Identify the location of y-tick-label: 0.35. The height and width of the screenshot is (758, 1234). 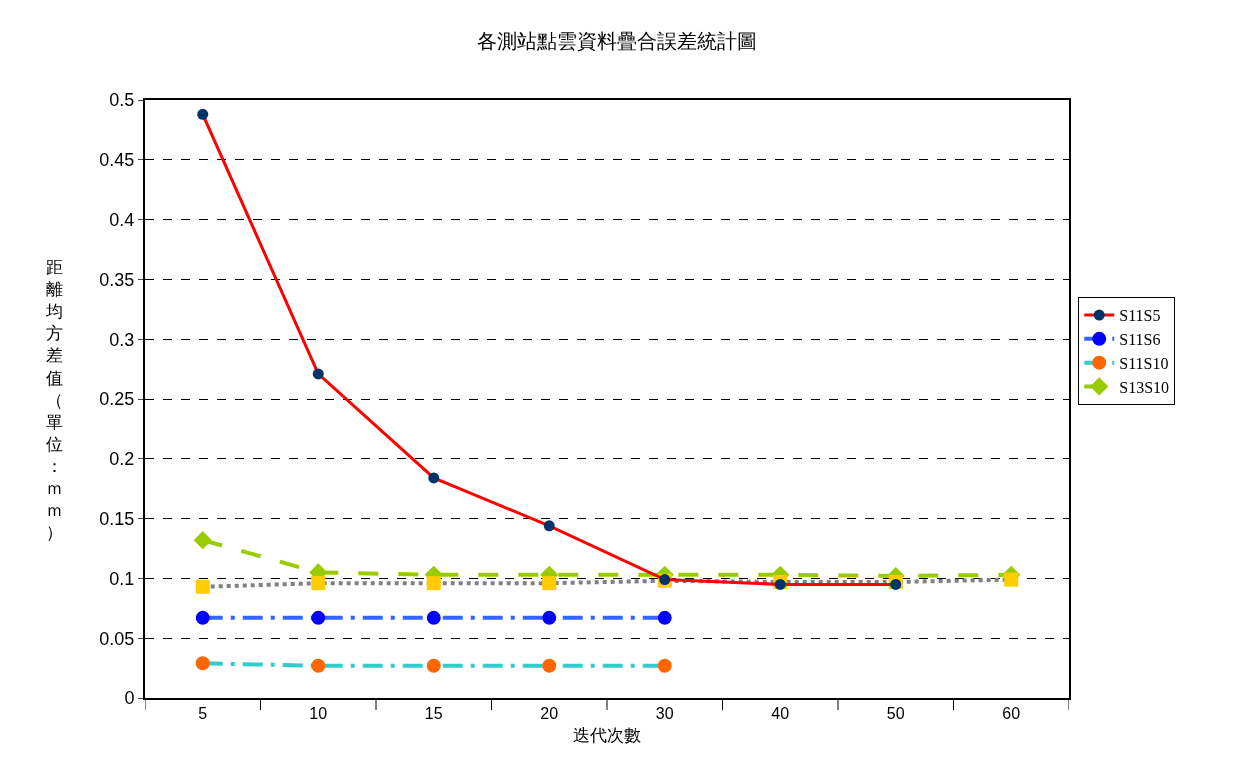
(117, 279).